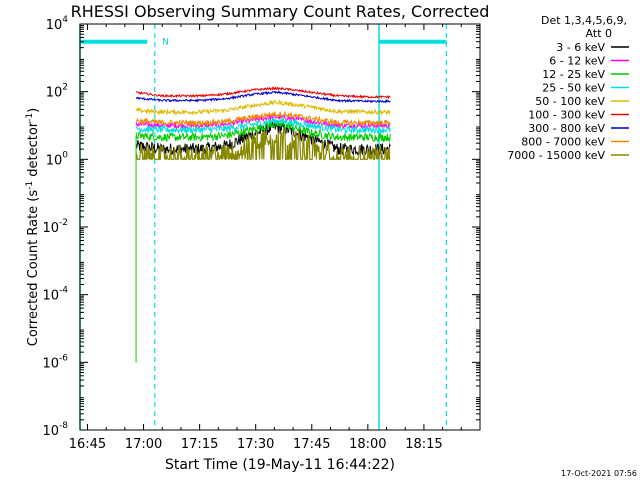  Describe the element at coordinates (311, 444) in the screenshot. I see `x-tick-label: 17:45` at that location.